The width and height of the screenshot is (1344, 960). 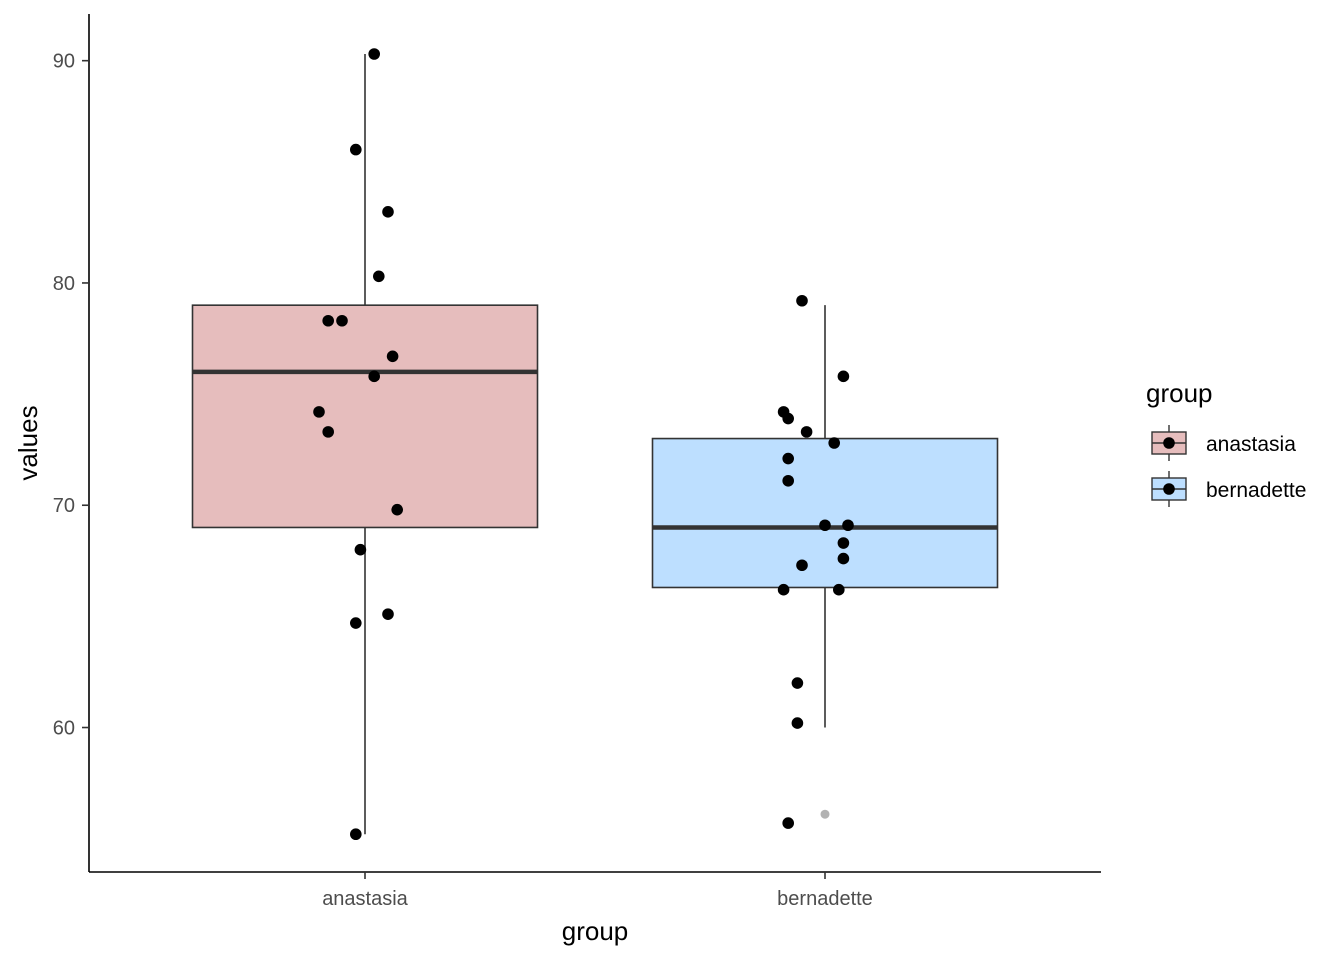 What do you see at coordinates (28, 442) in the screenshot?
I see `y-axis-title: values` at bounding box center [28, 442].